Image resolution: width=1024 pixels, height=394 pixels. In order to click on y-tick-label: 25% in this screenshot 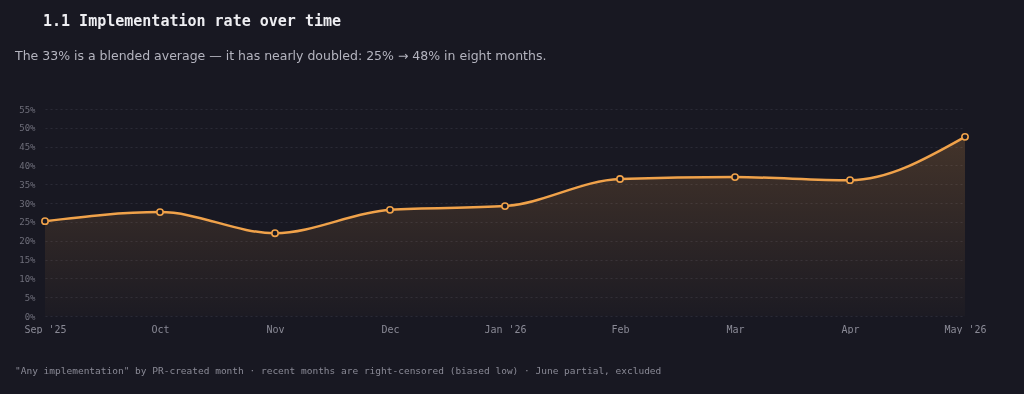, I will do `click(28, 222)`.